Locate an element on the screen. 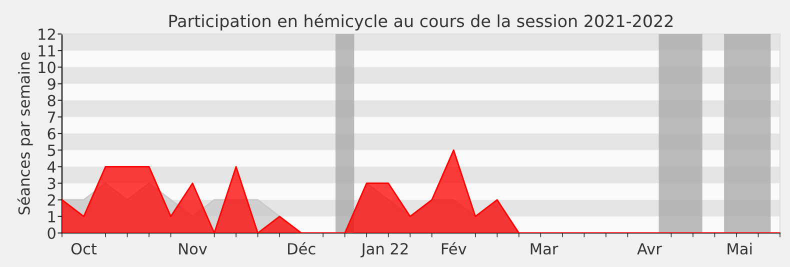 The image size is (790, 267). y-tick-label: 6 is located at coordinates (52, 134).